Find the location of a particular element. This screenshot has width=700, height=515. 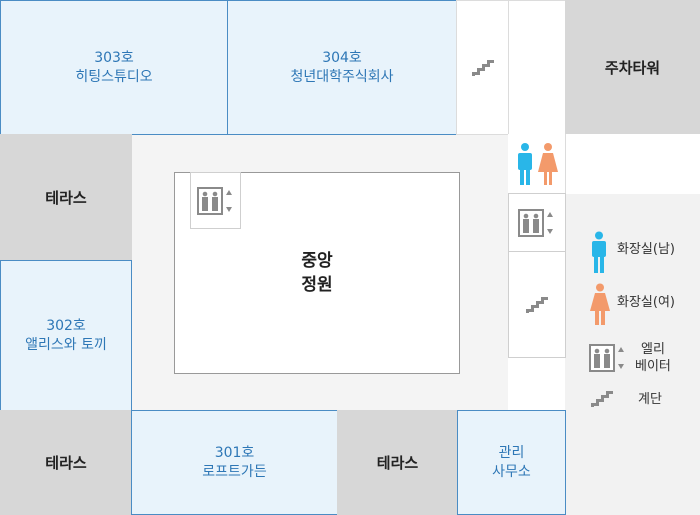

parking-tower: 주차타워 is located at coordinates (632, 67).